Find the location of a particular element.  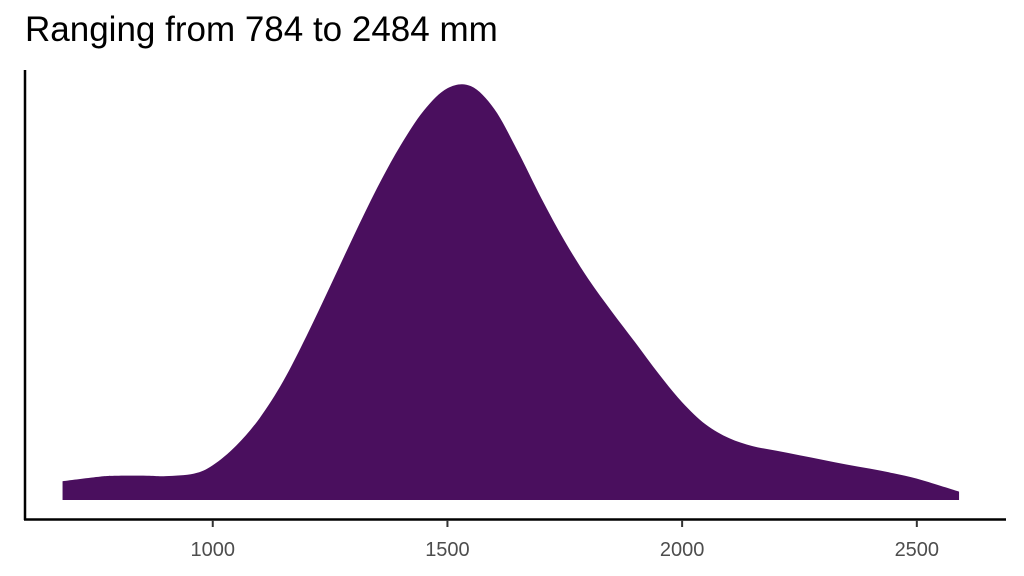

chart-title: Ranging from 784 to 2484 mm is located at coordinates (261, 29).